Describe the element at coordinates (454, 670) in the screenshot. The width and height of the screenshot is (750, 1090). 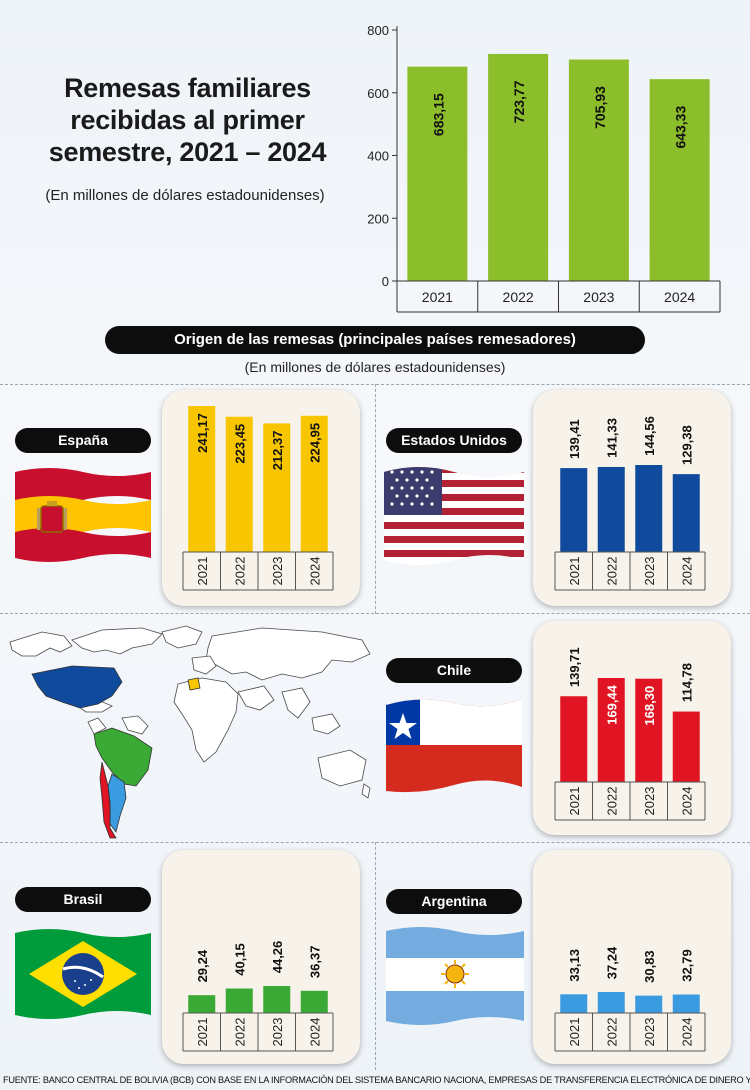
I see `country-label-chile: Chile` at that location.